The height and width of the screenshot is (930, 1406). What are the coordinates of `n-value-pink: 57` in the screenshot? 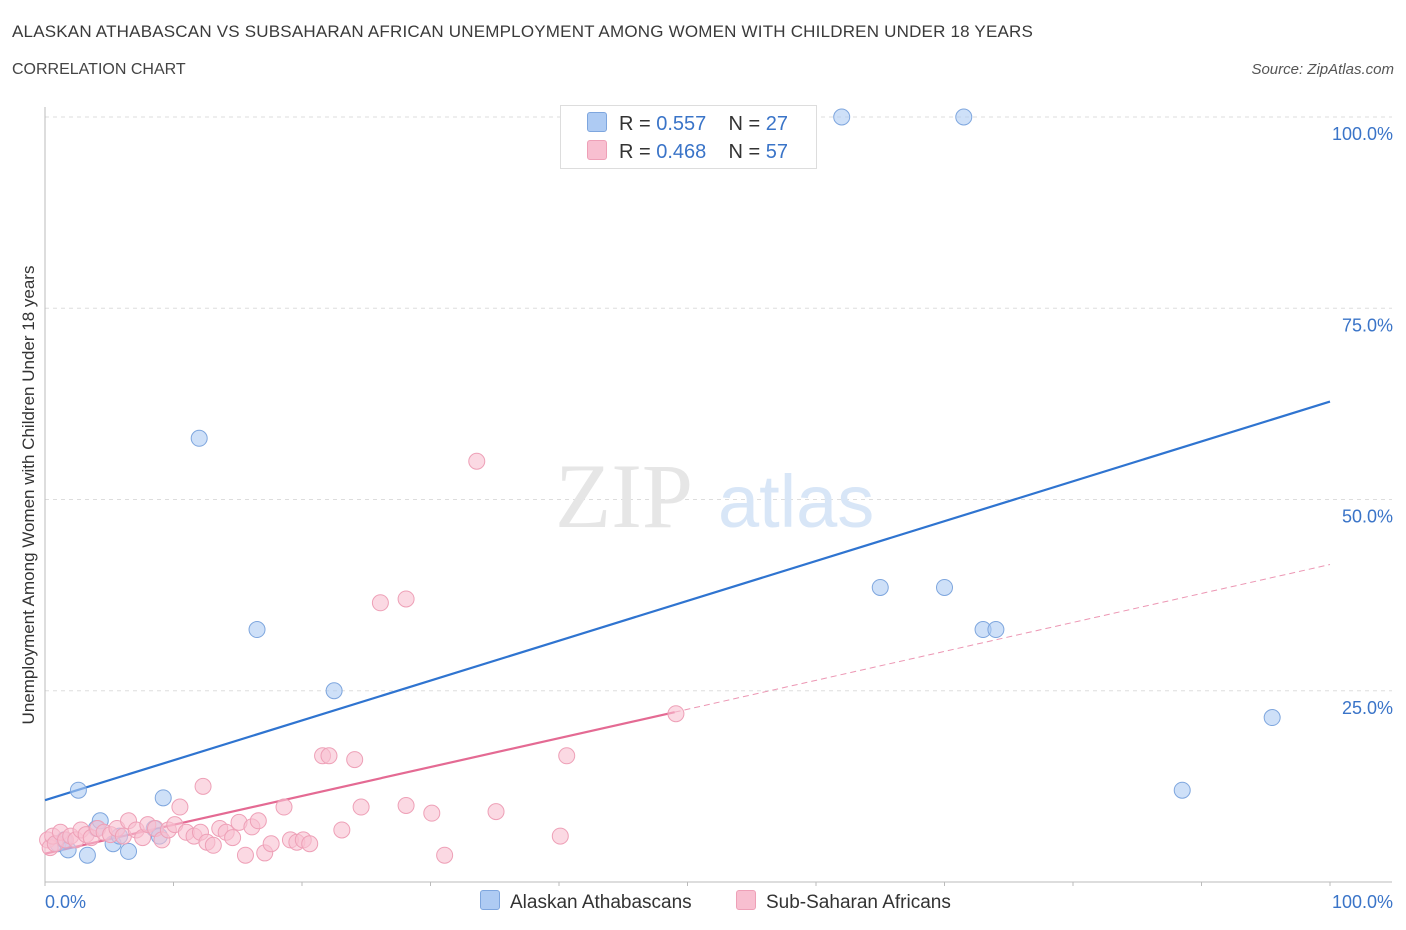 It's located at (777, 152).